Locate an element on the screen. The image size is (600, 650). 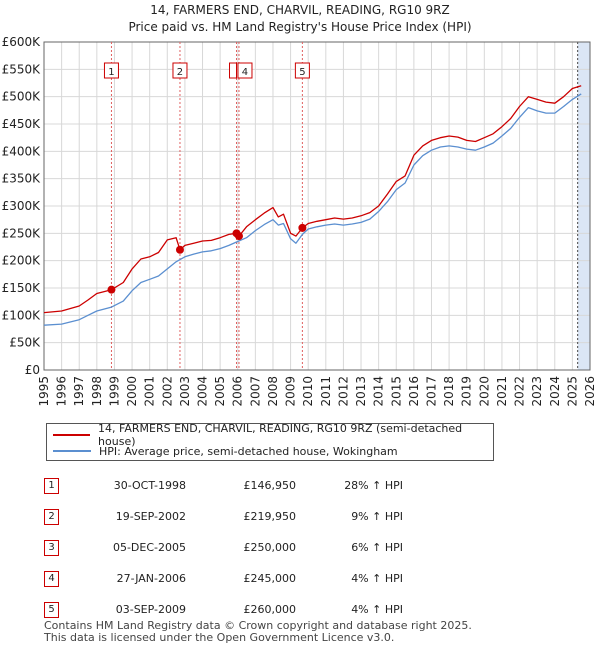
x-tick-label: 2019 is located at coordinates (467, 391).